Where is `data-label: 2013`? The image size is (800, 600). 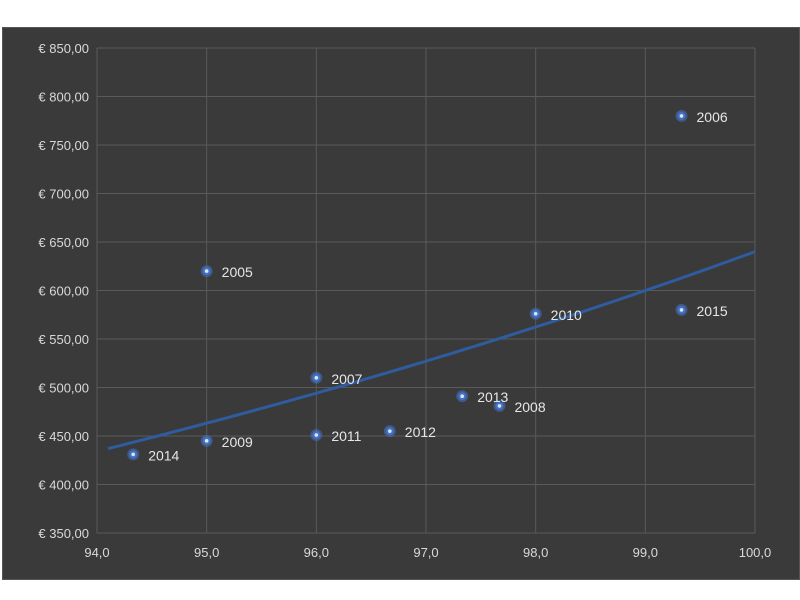
data-label: 2013 is located at coordinates (492, 397).